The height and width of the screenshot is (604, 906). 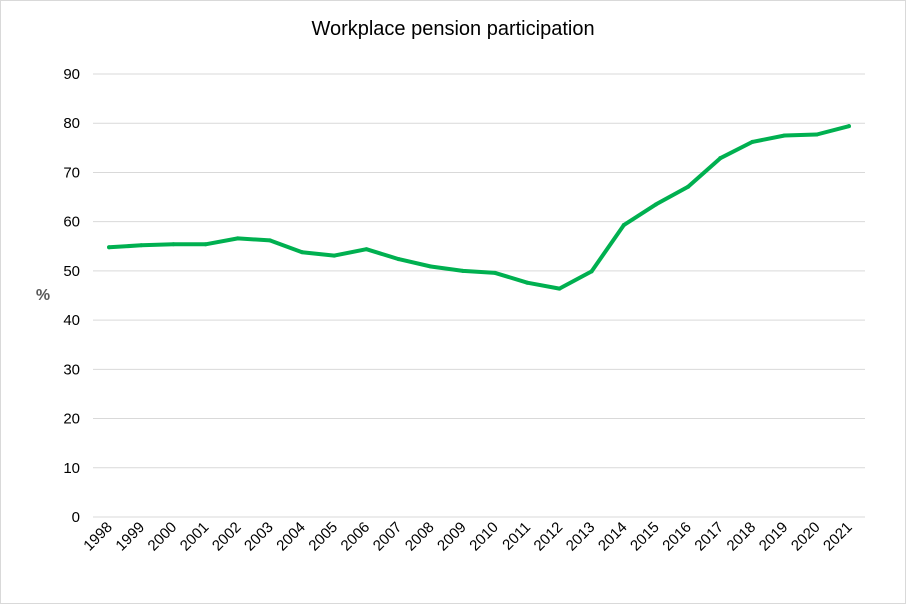 I want to click on x-tick-label: 2008, so click(x=420, y=537).